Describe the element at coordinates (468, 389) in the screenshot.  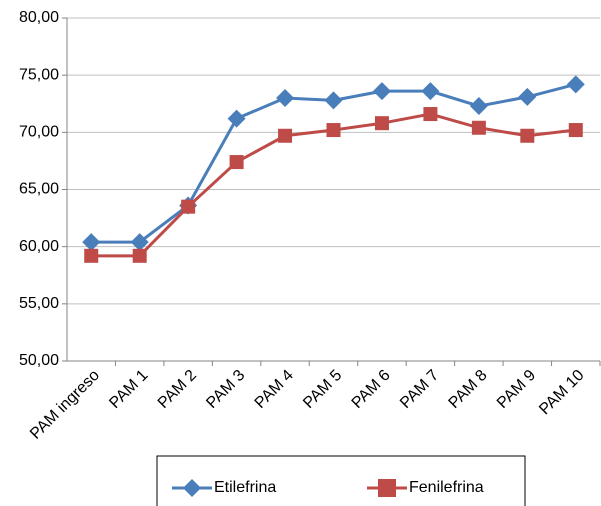
I see `x-tick-label: PAM 8` at that location.